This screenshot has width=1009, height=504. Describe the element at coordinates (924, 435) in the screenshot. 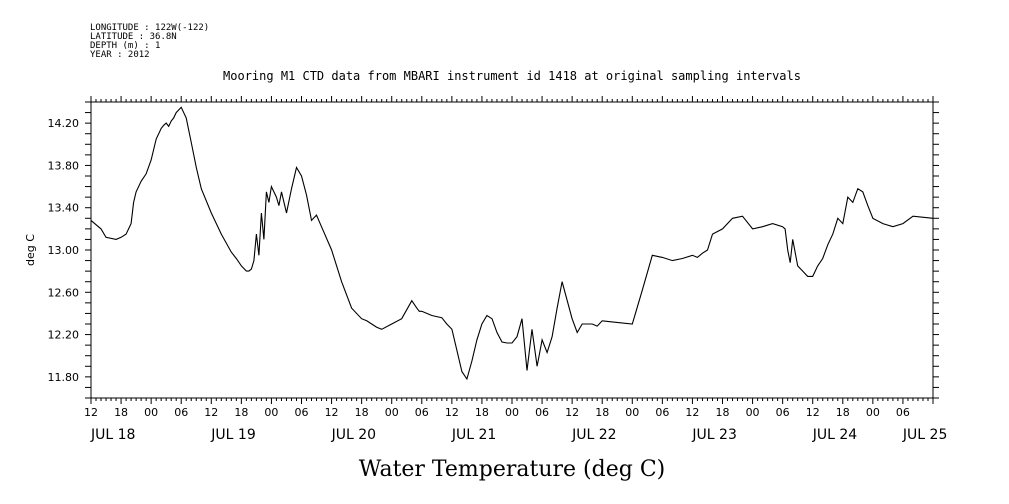

I see `x-date-label: JUL 25` at that location.